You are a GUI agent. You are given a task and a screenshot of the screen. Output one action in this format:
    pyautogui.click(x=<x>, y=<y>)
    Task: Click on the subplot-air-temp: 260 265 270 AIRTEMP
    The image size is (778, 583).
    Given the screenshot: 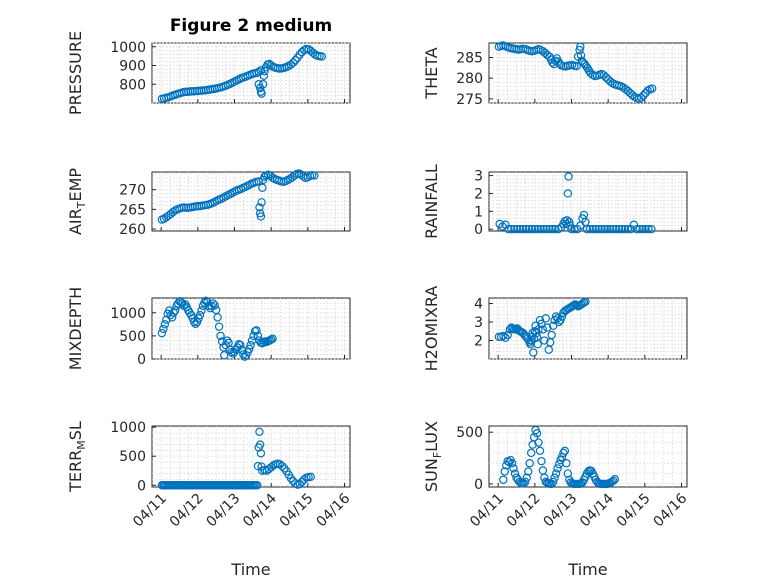 What is the action you would take?
    pyautogui.click(x=208, y=203)
    